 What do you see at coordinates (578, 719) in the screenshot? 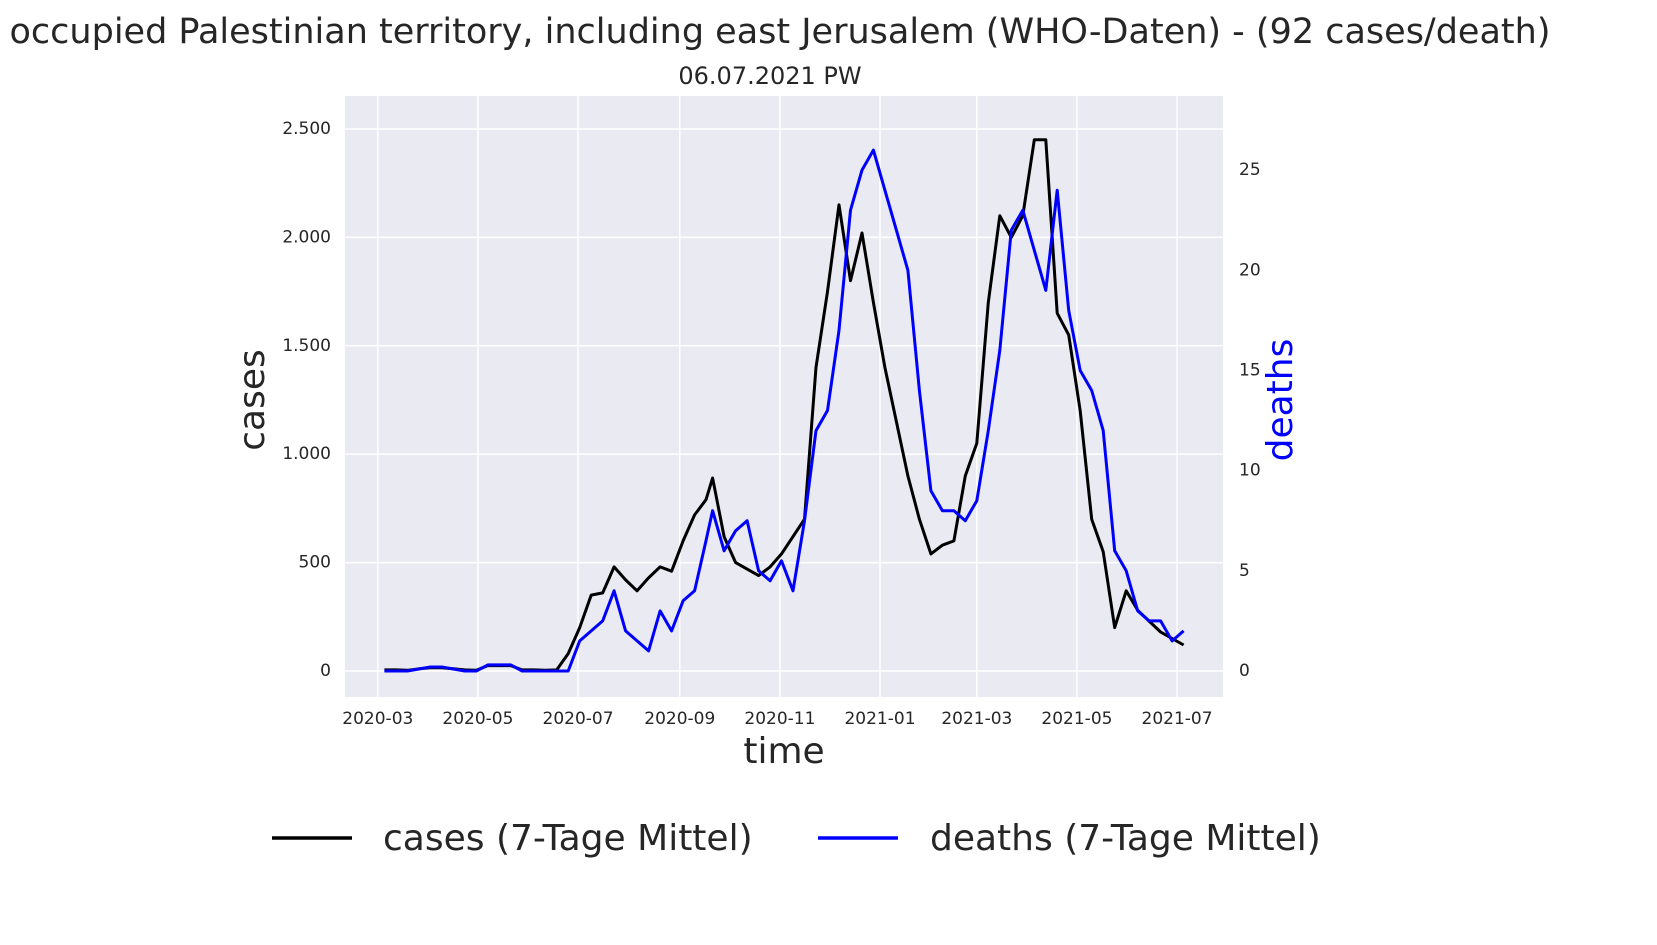
I see `x-tick-label: 2020-07` at bounding box center [578, 719].